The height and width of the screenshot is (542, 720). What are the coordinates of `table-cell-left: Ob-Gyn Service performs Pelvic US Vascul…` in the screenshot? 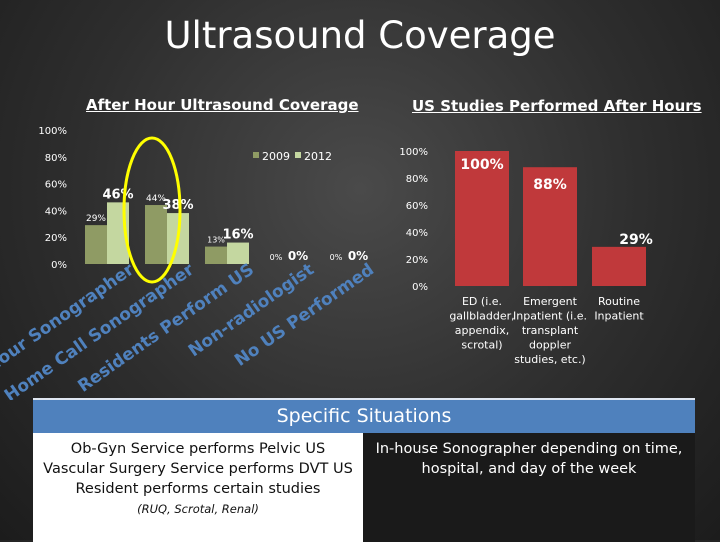 It's located at (198, 487).